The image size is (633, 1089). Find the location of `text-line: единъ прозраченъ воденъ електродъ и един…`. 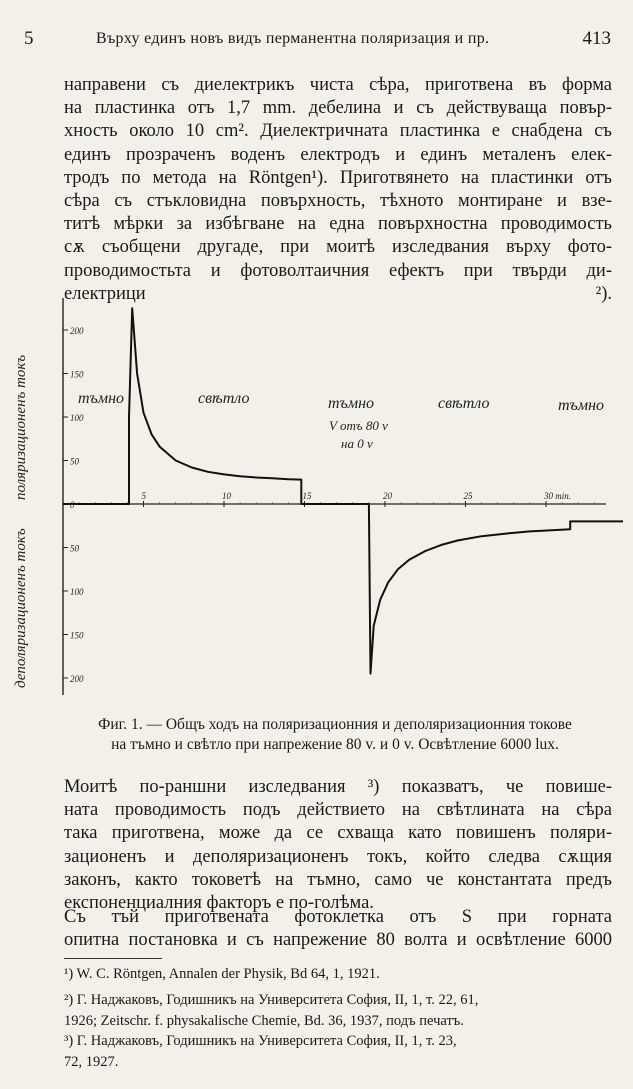

text-line: единъ прозраченъ воденъ електродъ и един… is located at coordinates (338, 154).